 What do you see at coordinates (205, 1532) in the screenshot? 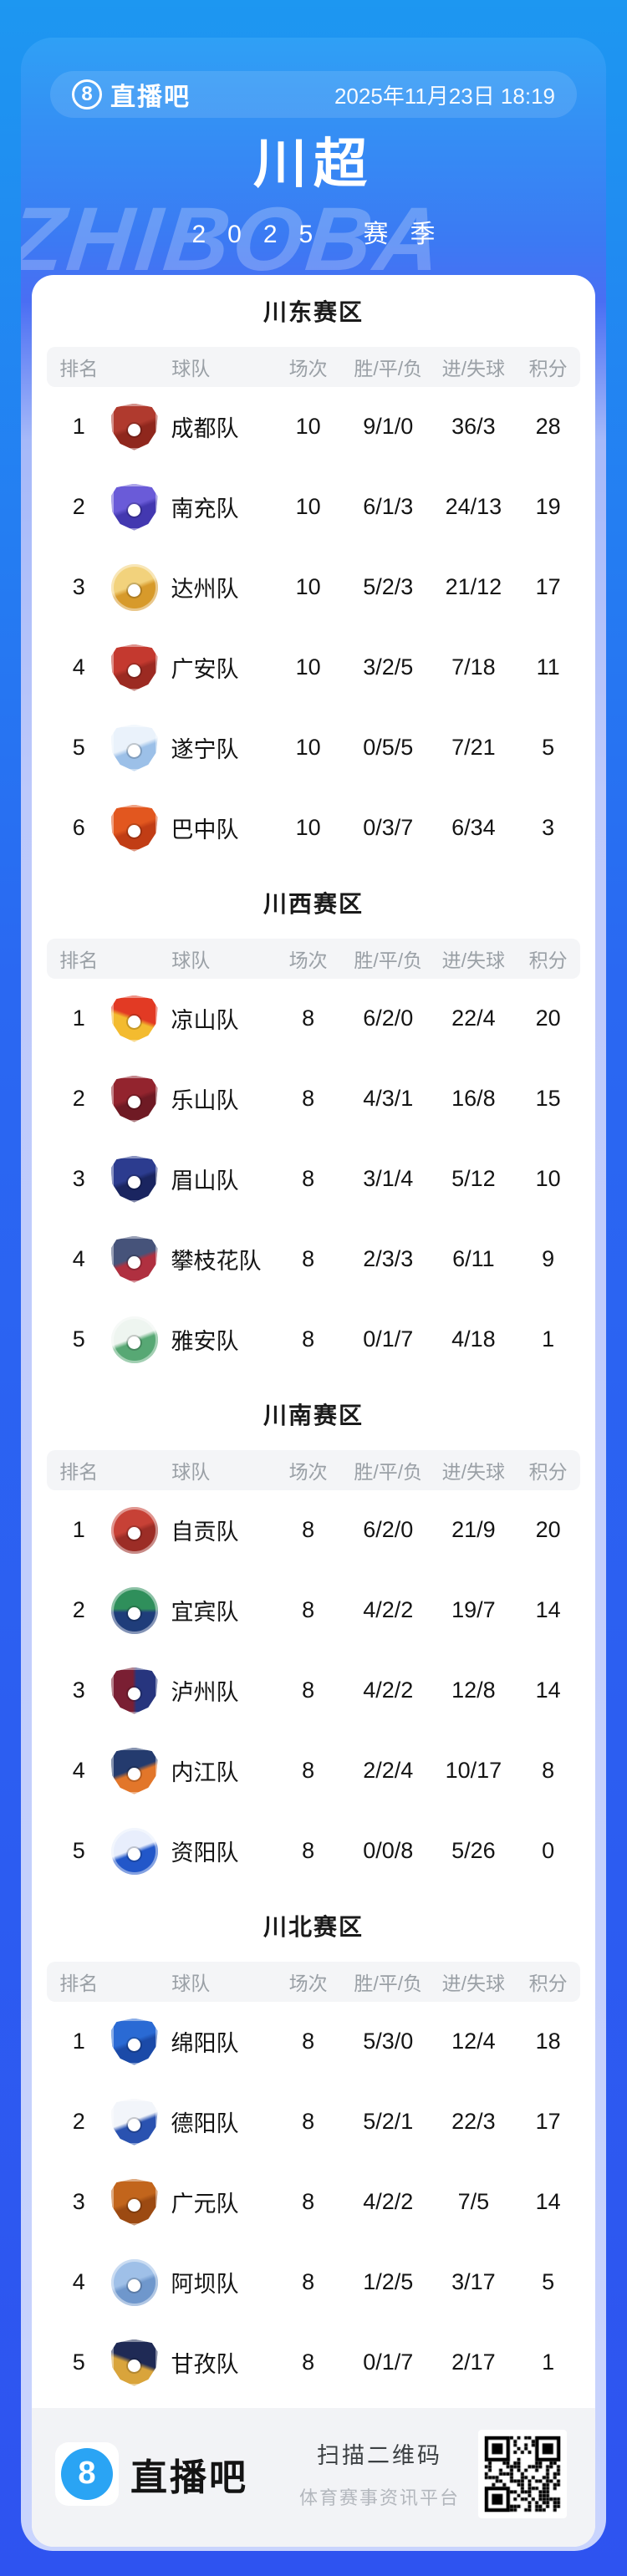
I see `team-name: 自贡队` at bounding box center [205, 1532].